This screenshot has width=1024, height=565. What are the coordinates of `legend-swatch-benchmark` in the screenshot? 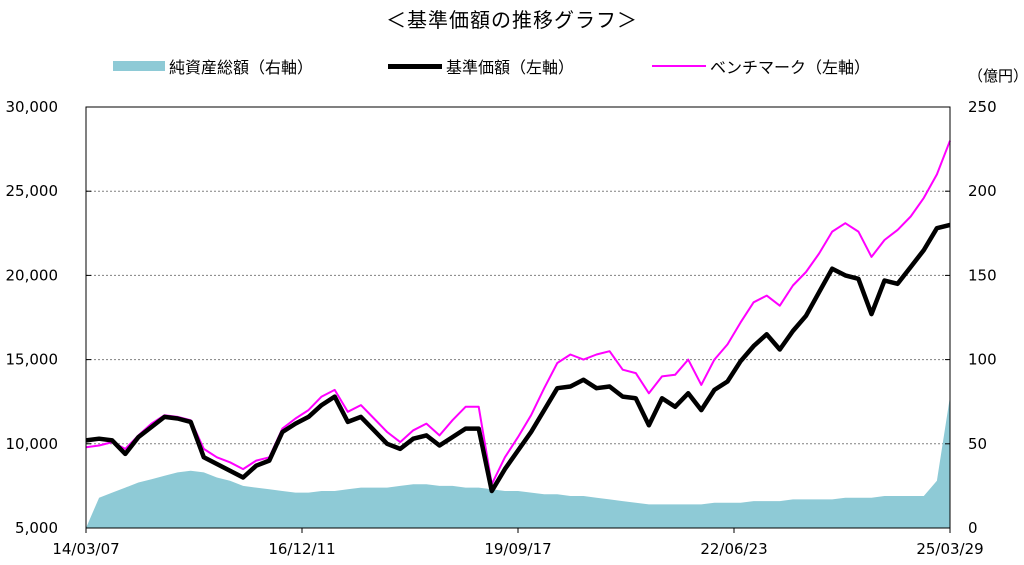 It's located at (679, 66).